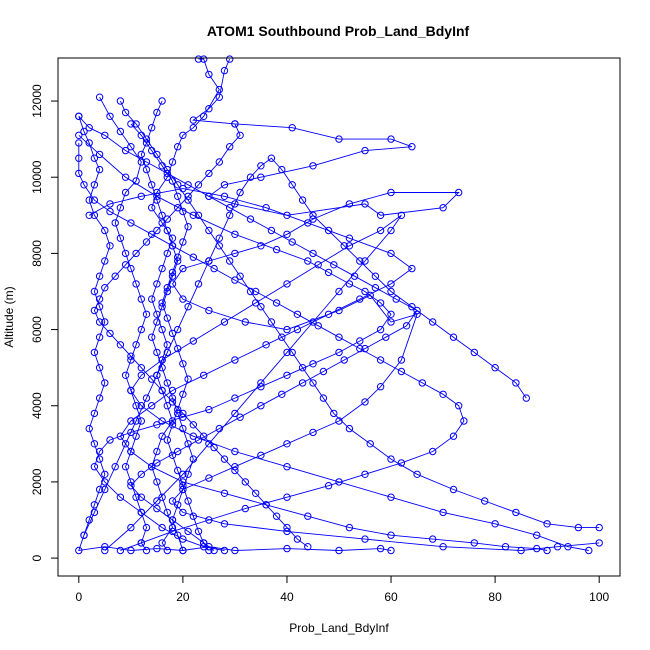 Image resolution: width=650 pixels, height=650 pixels. Describe the element at coordinates (78, 597) in the screenshot. I see `x-tick-label: 0` at that location.